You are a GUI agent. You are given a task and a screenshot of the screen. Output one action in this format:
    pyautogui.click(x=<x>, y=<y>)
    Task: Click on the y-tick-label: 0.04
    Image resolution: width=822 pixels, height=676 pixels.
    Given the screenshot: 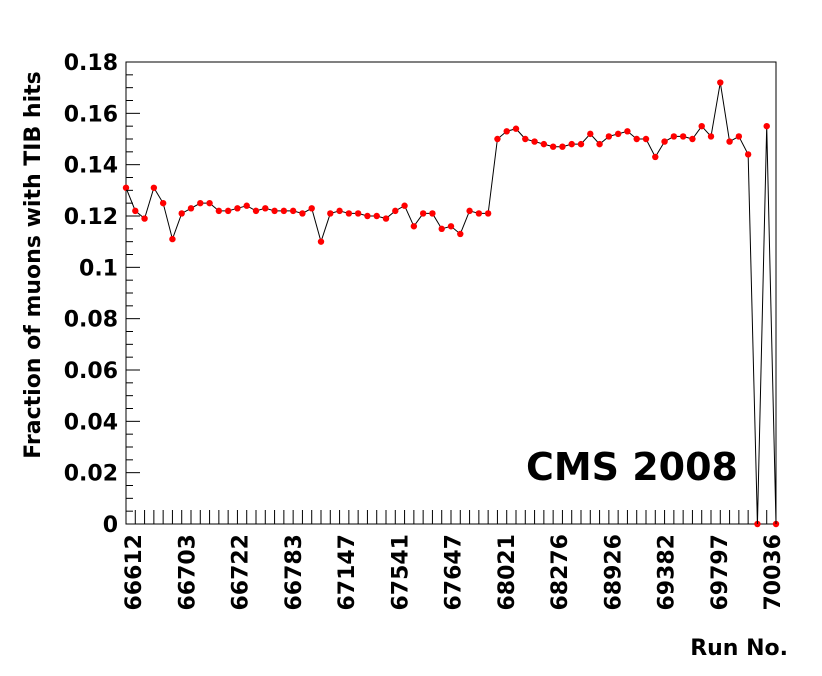 What is the action you would take?
    pyautogui.click(x=91, y=422)
    